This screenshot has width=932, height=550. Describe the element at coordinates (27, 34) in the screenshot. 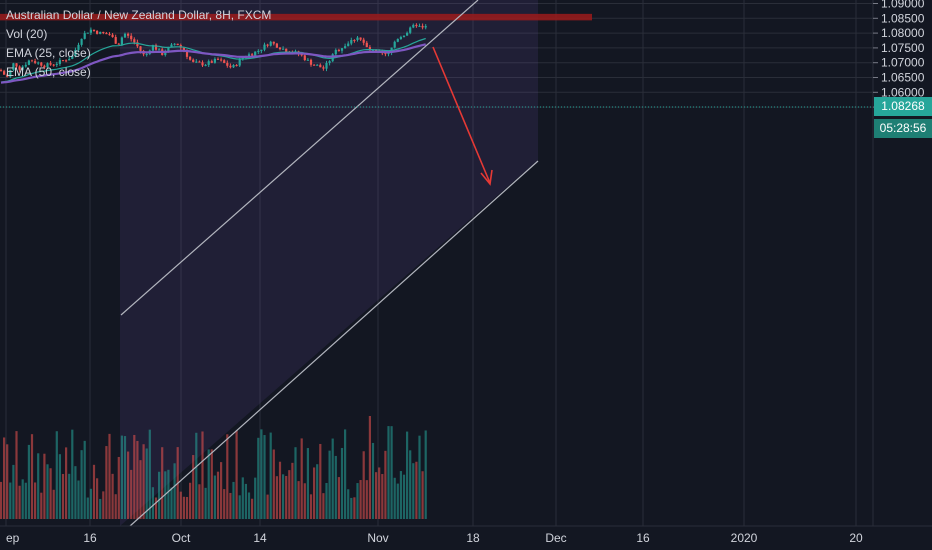

I see `legend-volume: Vol (20)` at that location.